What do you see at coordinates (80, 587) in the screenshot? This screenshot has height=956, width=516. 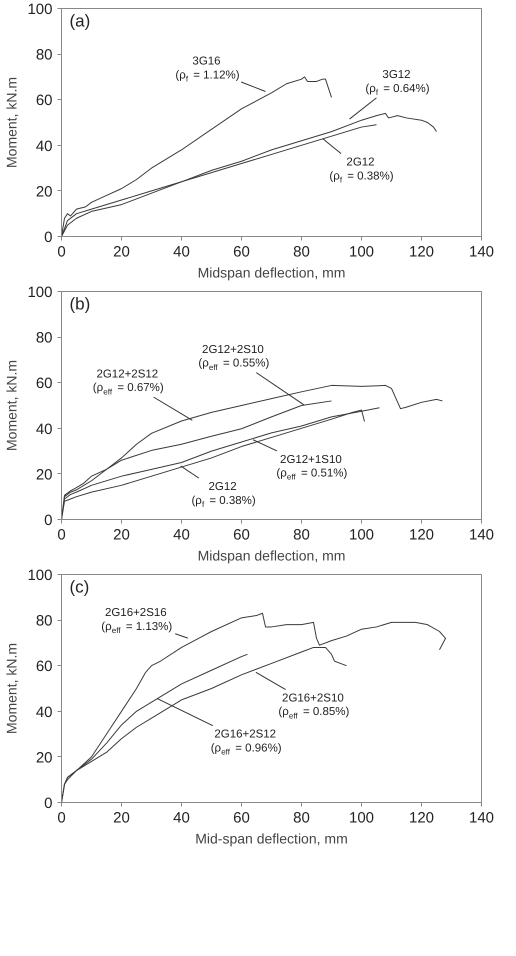 I see `annotation: (c)` at bounding box center [80, 587].